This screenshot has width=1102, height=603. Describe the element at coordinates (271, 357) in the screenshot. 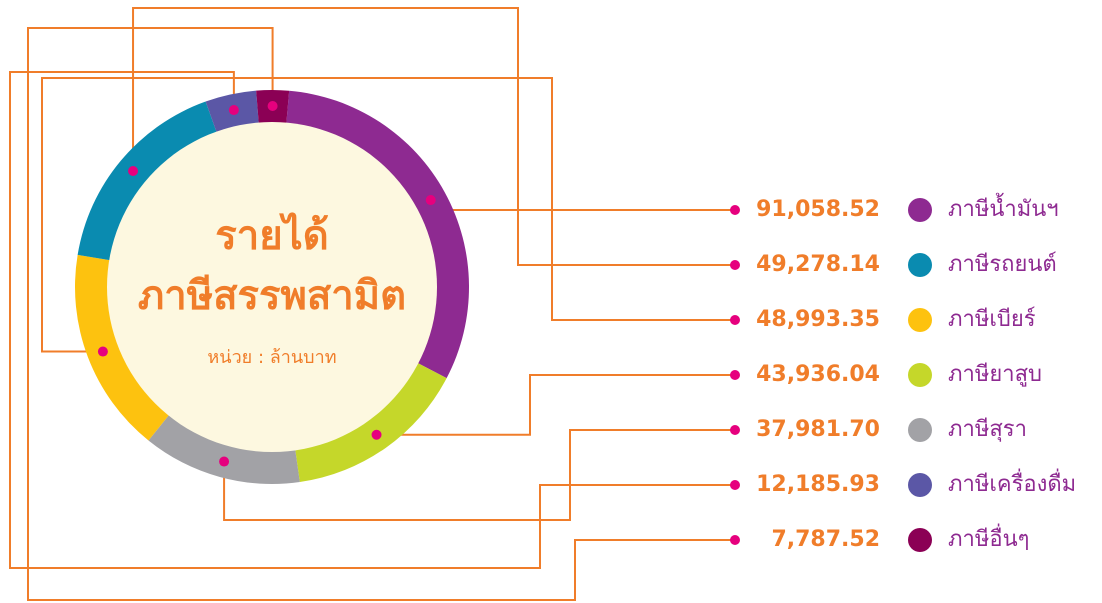

I see `chart-subtitle: หน่วย : ล้านบาท` at that location.